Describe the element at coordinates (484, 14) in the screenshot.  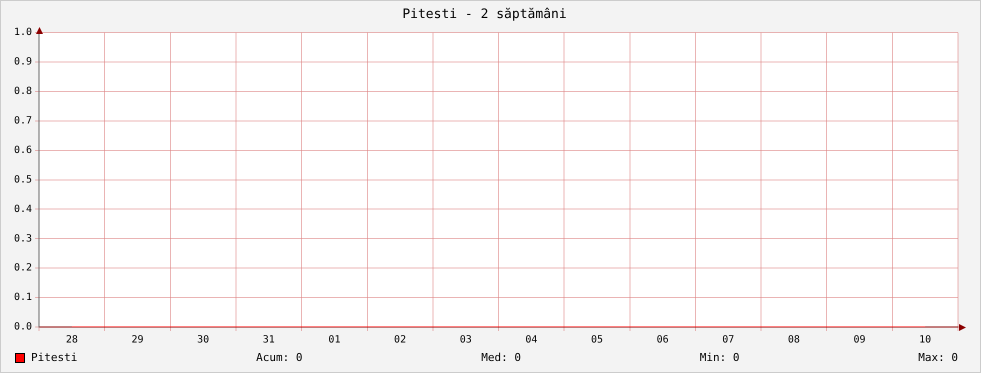
I see `chart-title: Pitesti - 2 săptămâni` at that location.